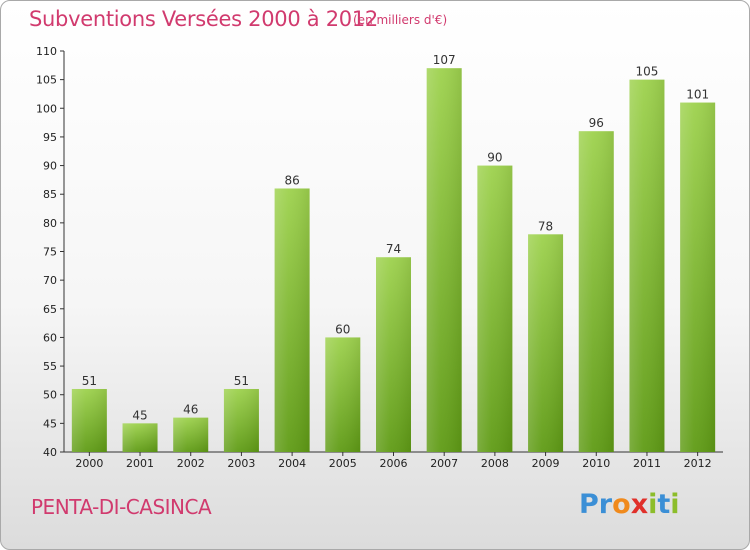  Describe the element at coordinates (121, 507) in the screenshot. I see `commune-name: PENTA-DI-CASINCA` at that location.